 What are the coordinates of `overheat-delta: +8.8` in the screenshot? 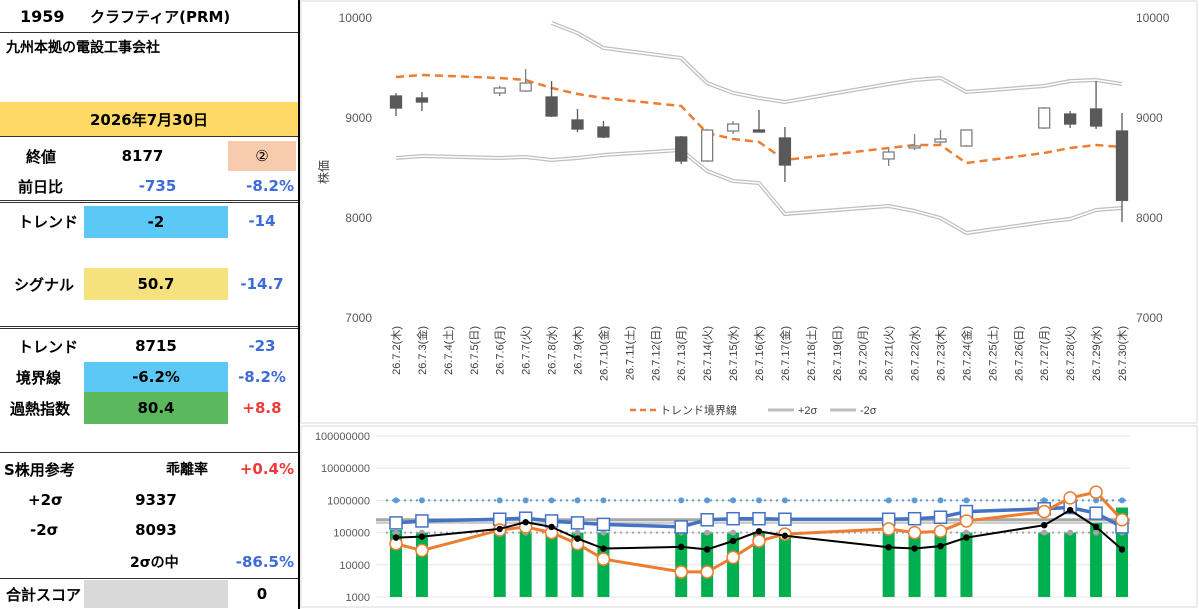 It's located at (262, 408).